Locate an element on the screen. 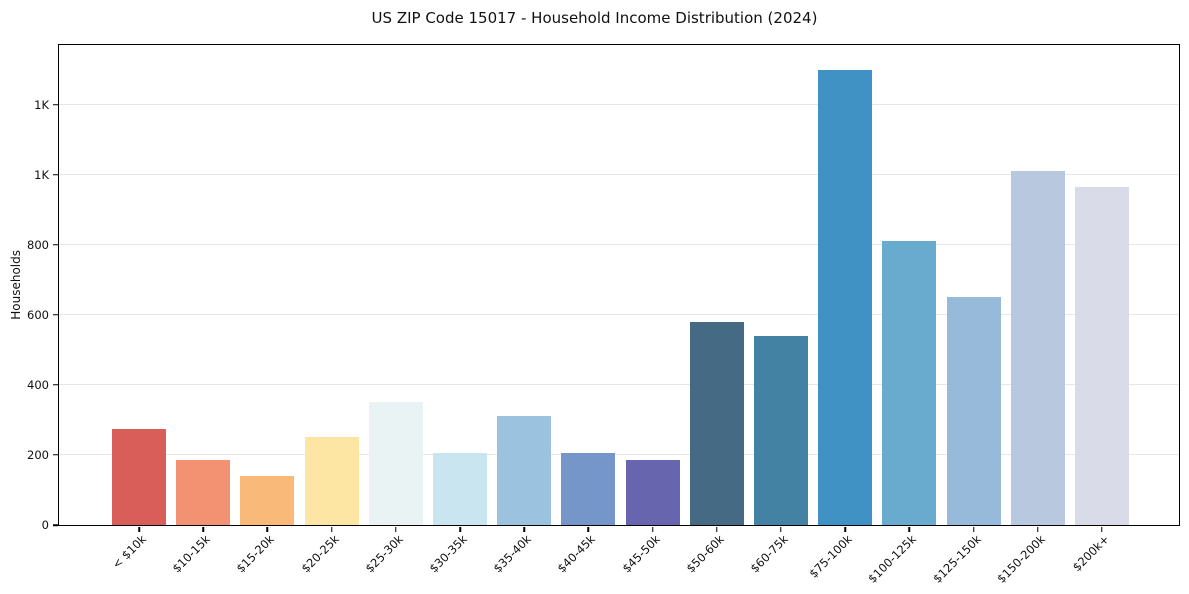 The image size is (1189, 594). y-tick-label-400: 400 is located at coordinates (38, 384).